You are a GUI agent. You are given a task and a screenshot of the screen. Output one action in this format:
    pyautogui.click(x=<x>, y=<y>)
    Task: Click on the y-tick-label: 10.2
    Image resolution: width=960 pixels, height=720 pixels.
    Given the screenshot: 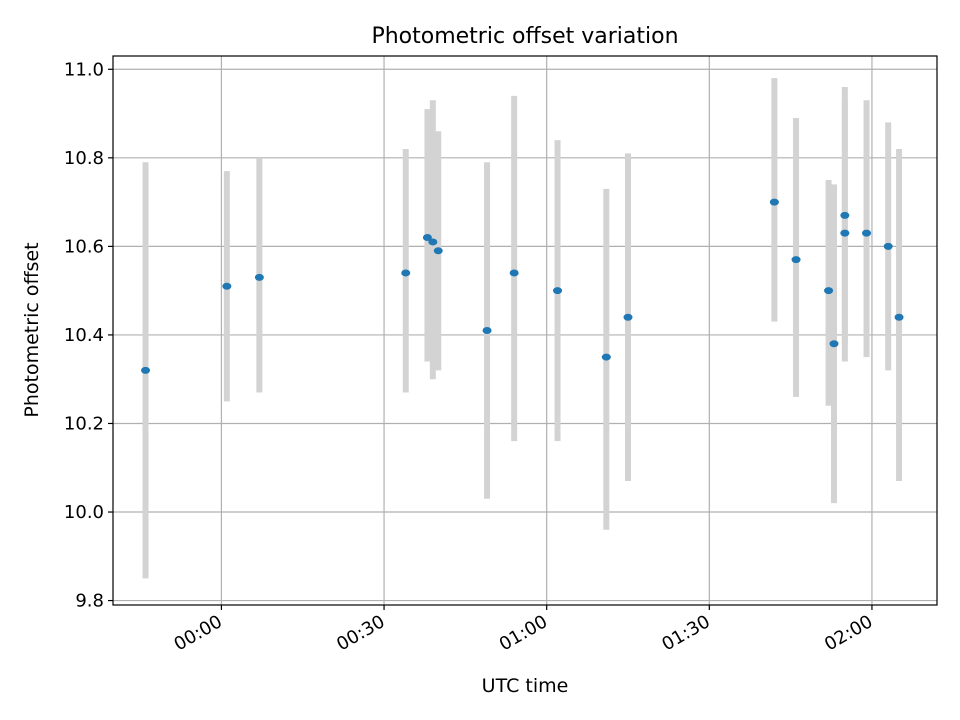 What is the action you would take?
    pyautogui.click(x=84, y=423)
    